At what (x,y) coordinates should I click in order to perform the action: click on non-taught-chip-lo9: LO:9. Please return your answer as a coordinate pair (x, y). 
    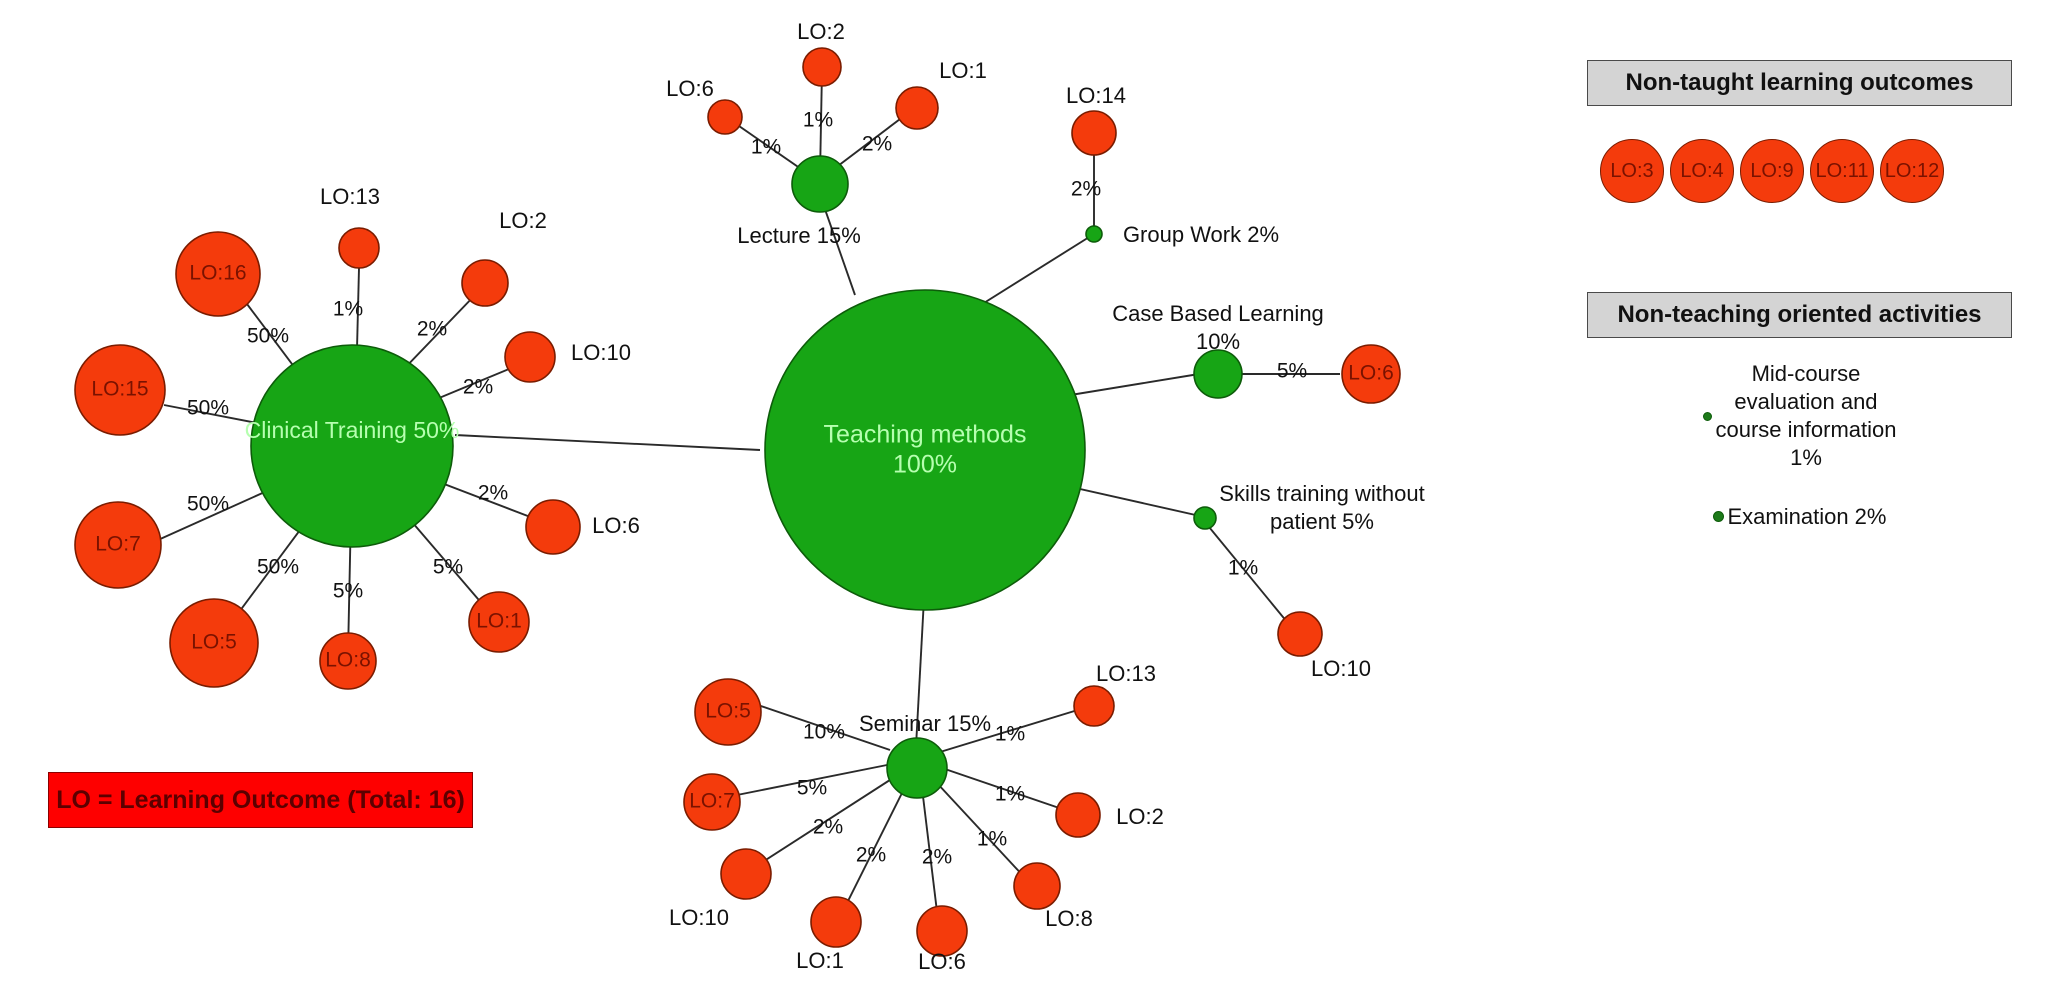
    Looking at the image, I should click on (1772, 171).